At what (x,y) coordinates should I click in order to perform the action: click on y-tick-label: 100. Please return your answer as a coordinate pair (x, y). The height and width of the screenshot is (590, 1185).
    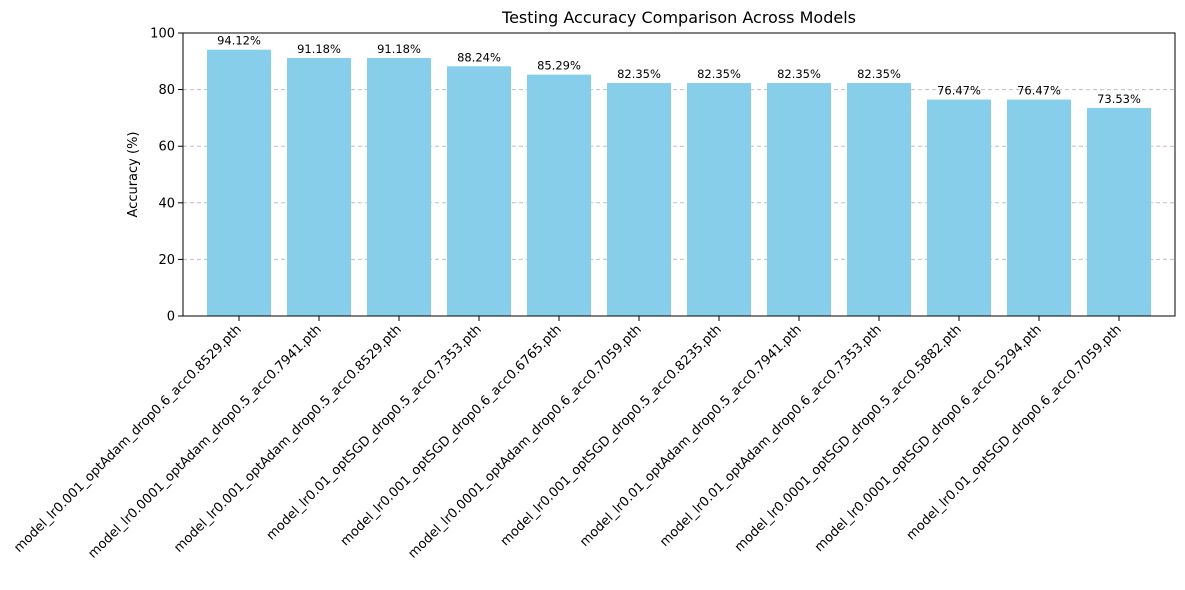
    Looking at the image, I should click on (162, 34).